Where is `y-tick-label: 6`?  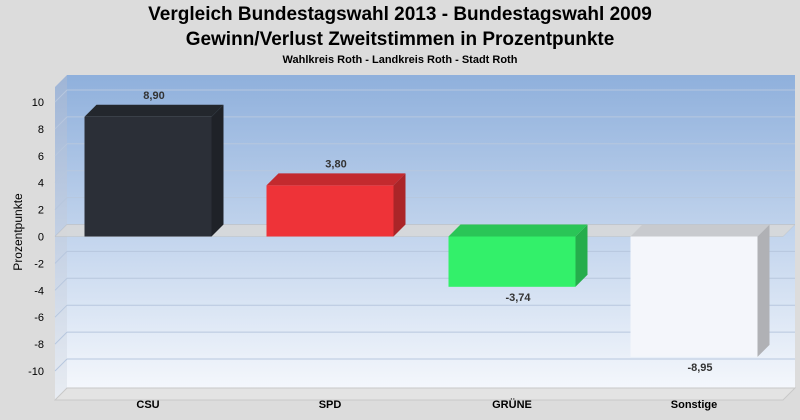 y-tick-label: 6 is located at coordinates (41, 157).